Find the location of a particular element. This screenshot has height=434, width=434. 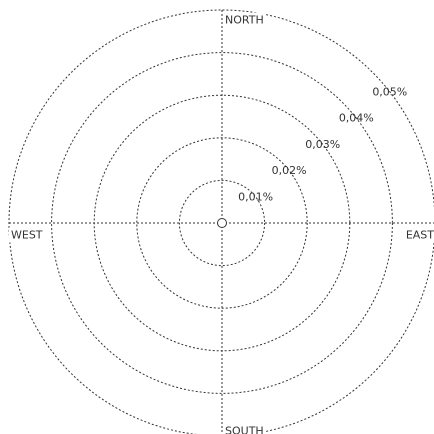

east-label: EAST is located at coordinates (420, 235).